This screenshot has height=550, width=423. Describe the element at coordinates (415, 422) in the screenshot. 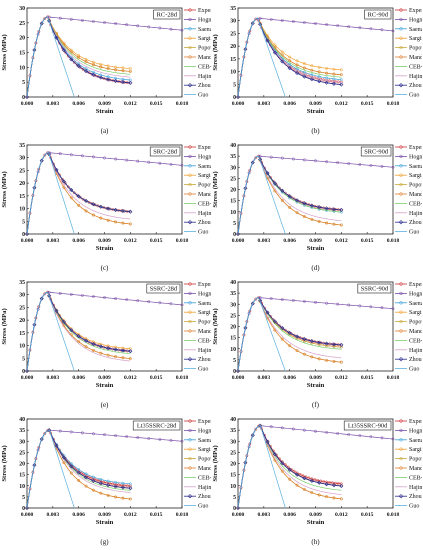

I see `legend-label: Experimental` at that location.